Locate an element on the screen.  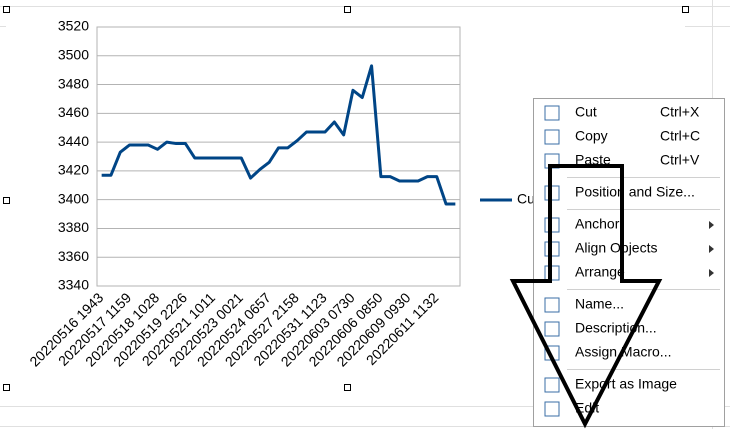
menu-item: Anchor is located at coordinates (597, 224).